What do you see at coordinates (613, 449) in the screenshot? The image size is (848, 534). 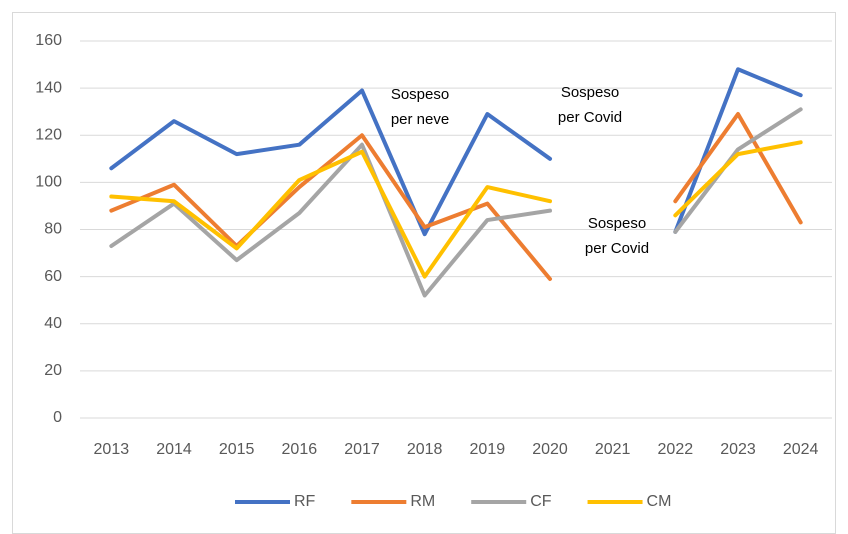 I see `x-tick-label: 2021` at bounding box center [613, 449].